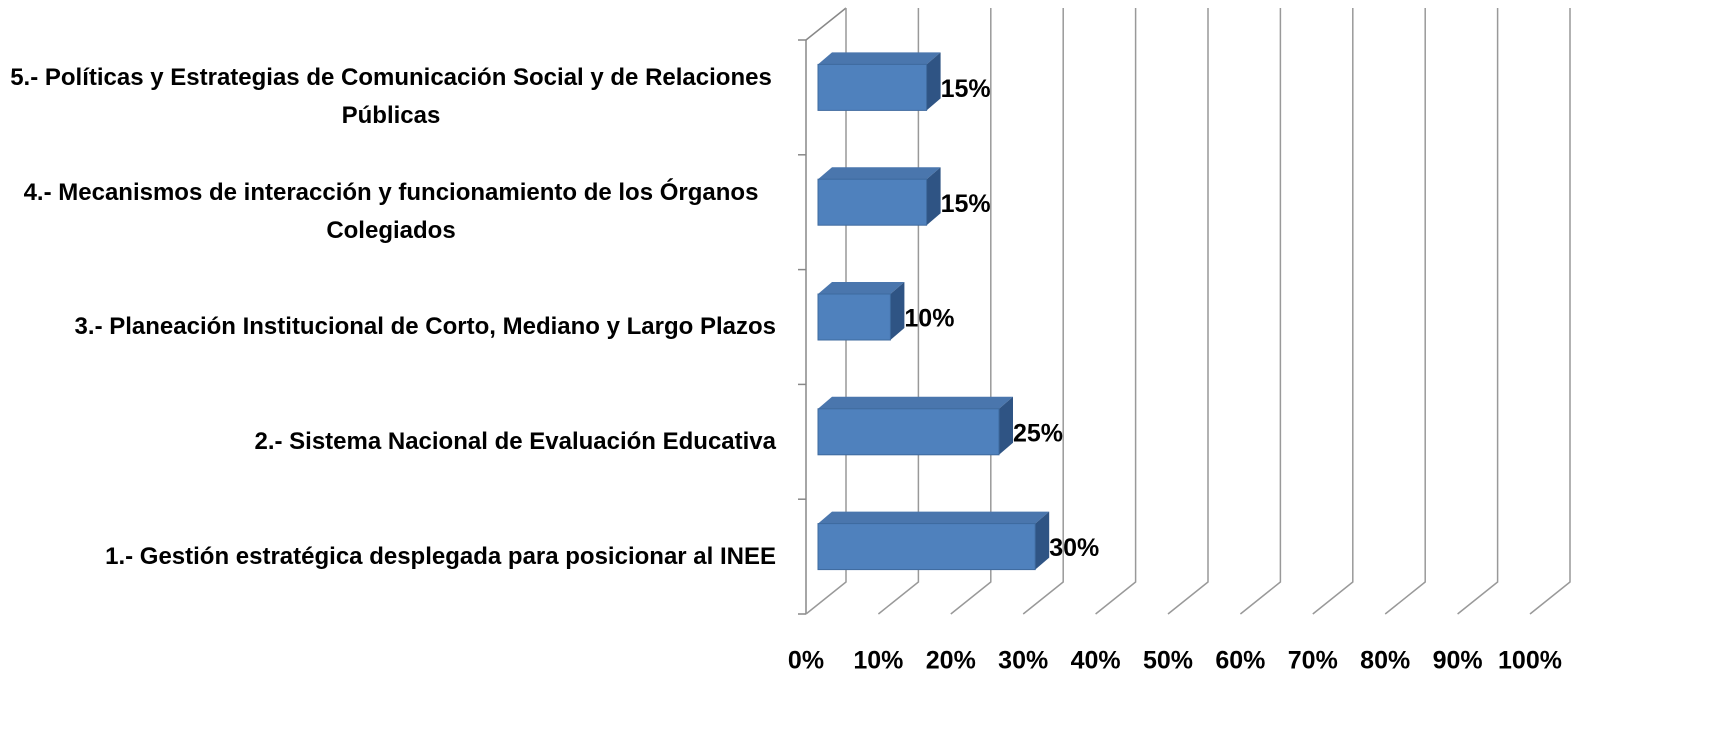 The height and width of the screenshot is (735, 1721). I want to click on x-tick-label: 40%, so click(1096, 661).